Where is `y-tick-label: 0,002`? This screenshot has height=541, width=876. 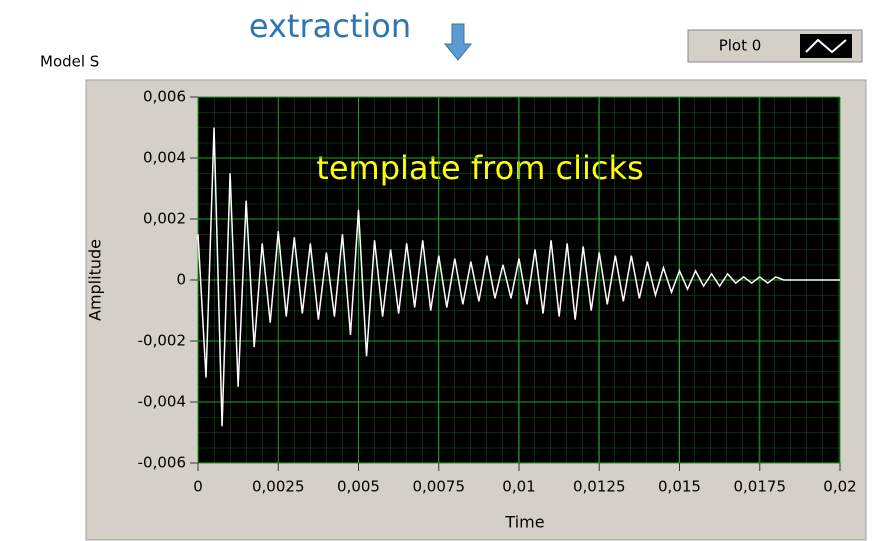 y-tick-label: 0,002 is located at coordinates (164, 219).